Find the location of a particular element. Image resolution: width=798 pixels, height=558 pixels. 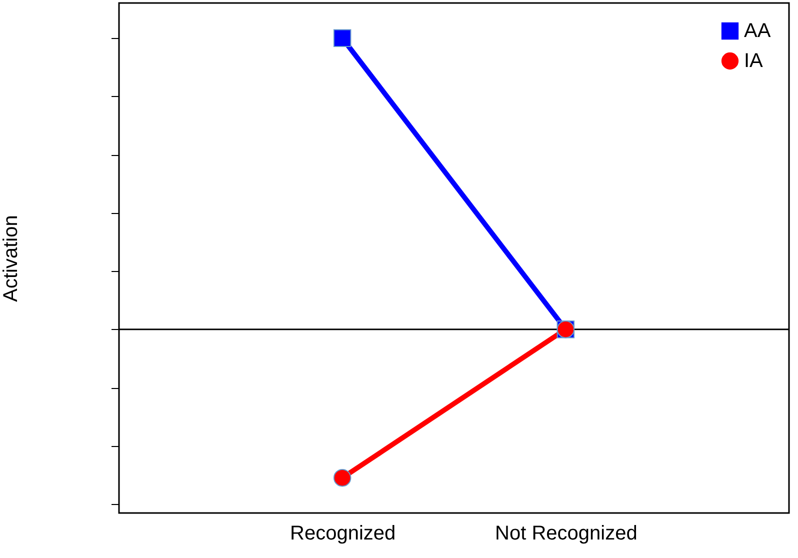

x-tick-label: Recognized is located at coordinates (343, 533).